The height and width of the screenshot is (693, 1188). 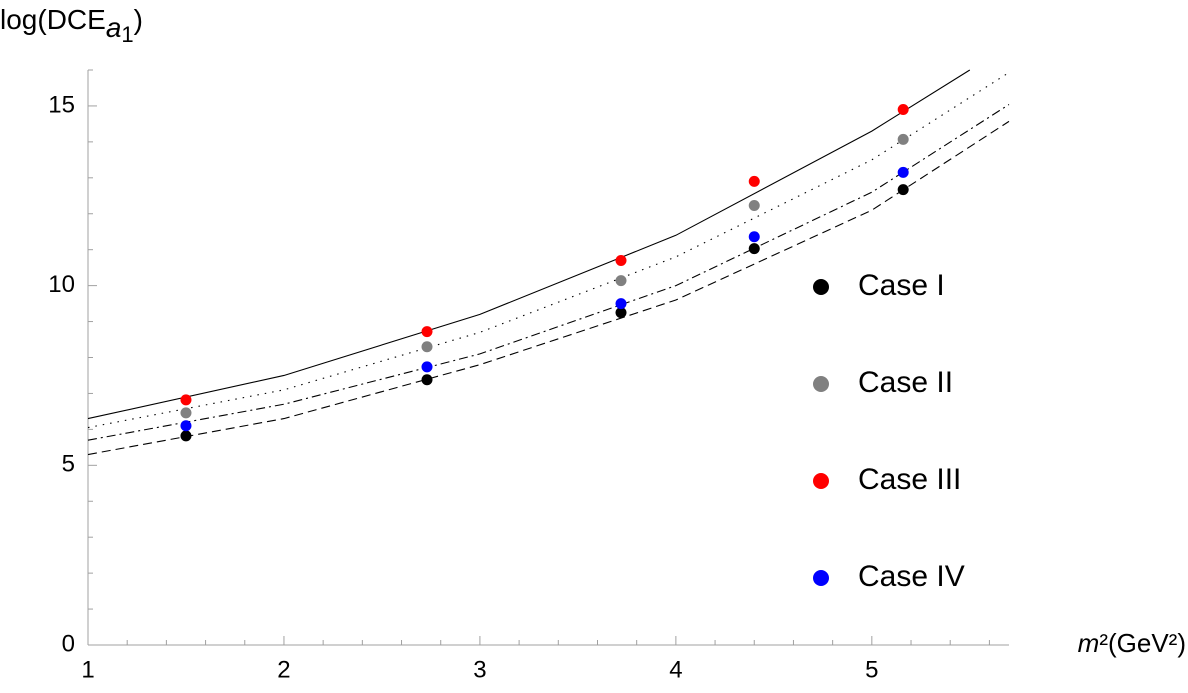 I want to click on y-tick-label: 15, so click(x=61, y=104).